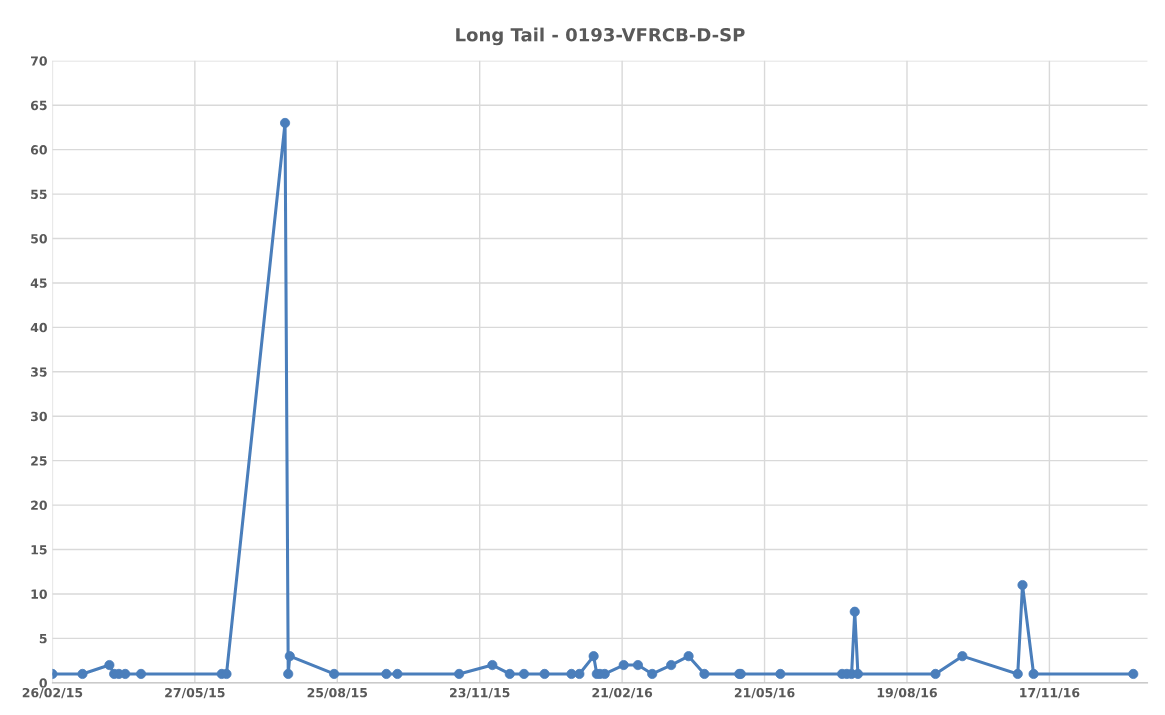 Image resolution: width=1165 pixels, height=715 pixels. I want to click on x-tick-label: 26/02/15, so click(52, 693).